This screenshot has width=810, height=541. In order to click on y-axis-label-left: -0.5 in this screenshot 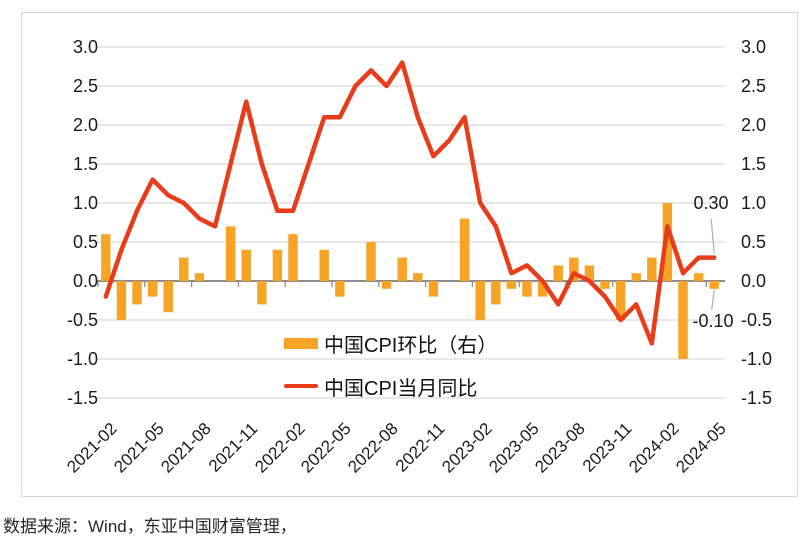, I will do `click(82, 320)`.